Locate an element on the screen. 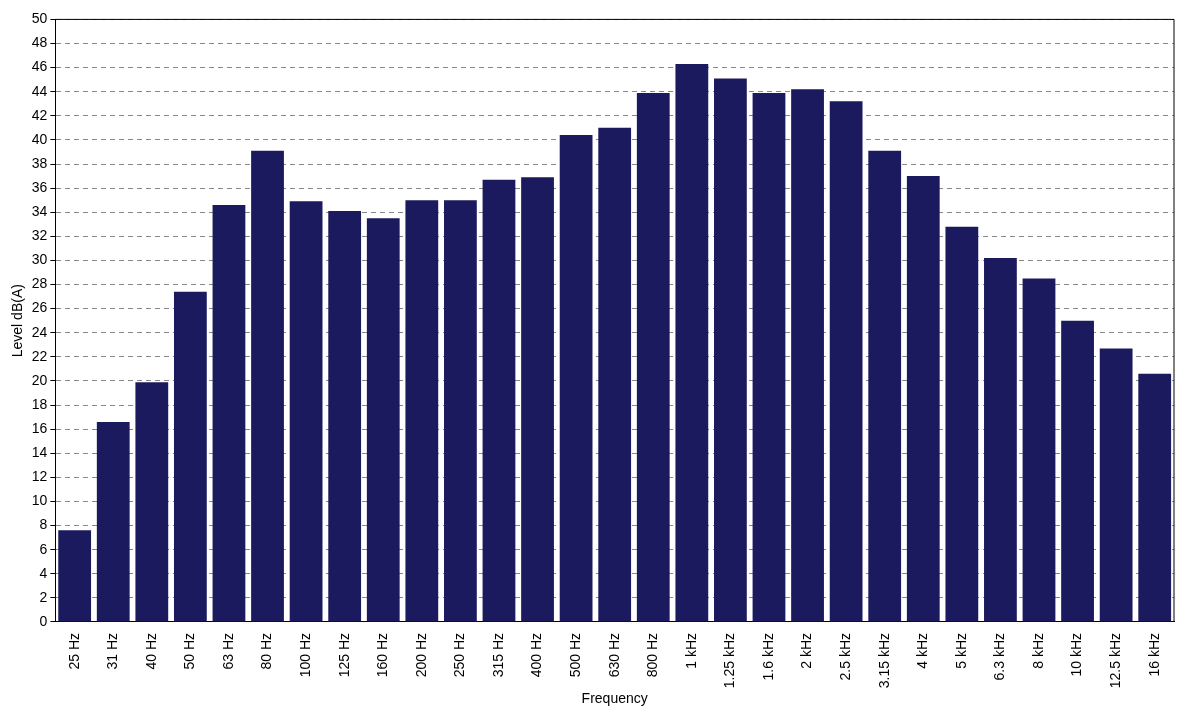 The image size is (1192, 719). x-tick-label: 80 Hz is located at coordinates (266, 651).